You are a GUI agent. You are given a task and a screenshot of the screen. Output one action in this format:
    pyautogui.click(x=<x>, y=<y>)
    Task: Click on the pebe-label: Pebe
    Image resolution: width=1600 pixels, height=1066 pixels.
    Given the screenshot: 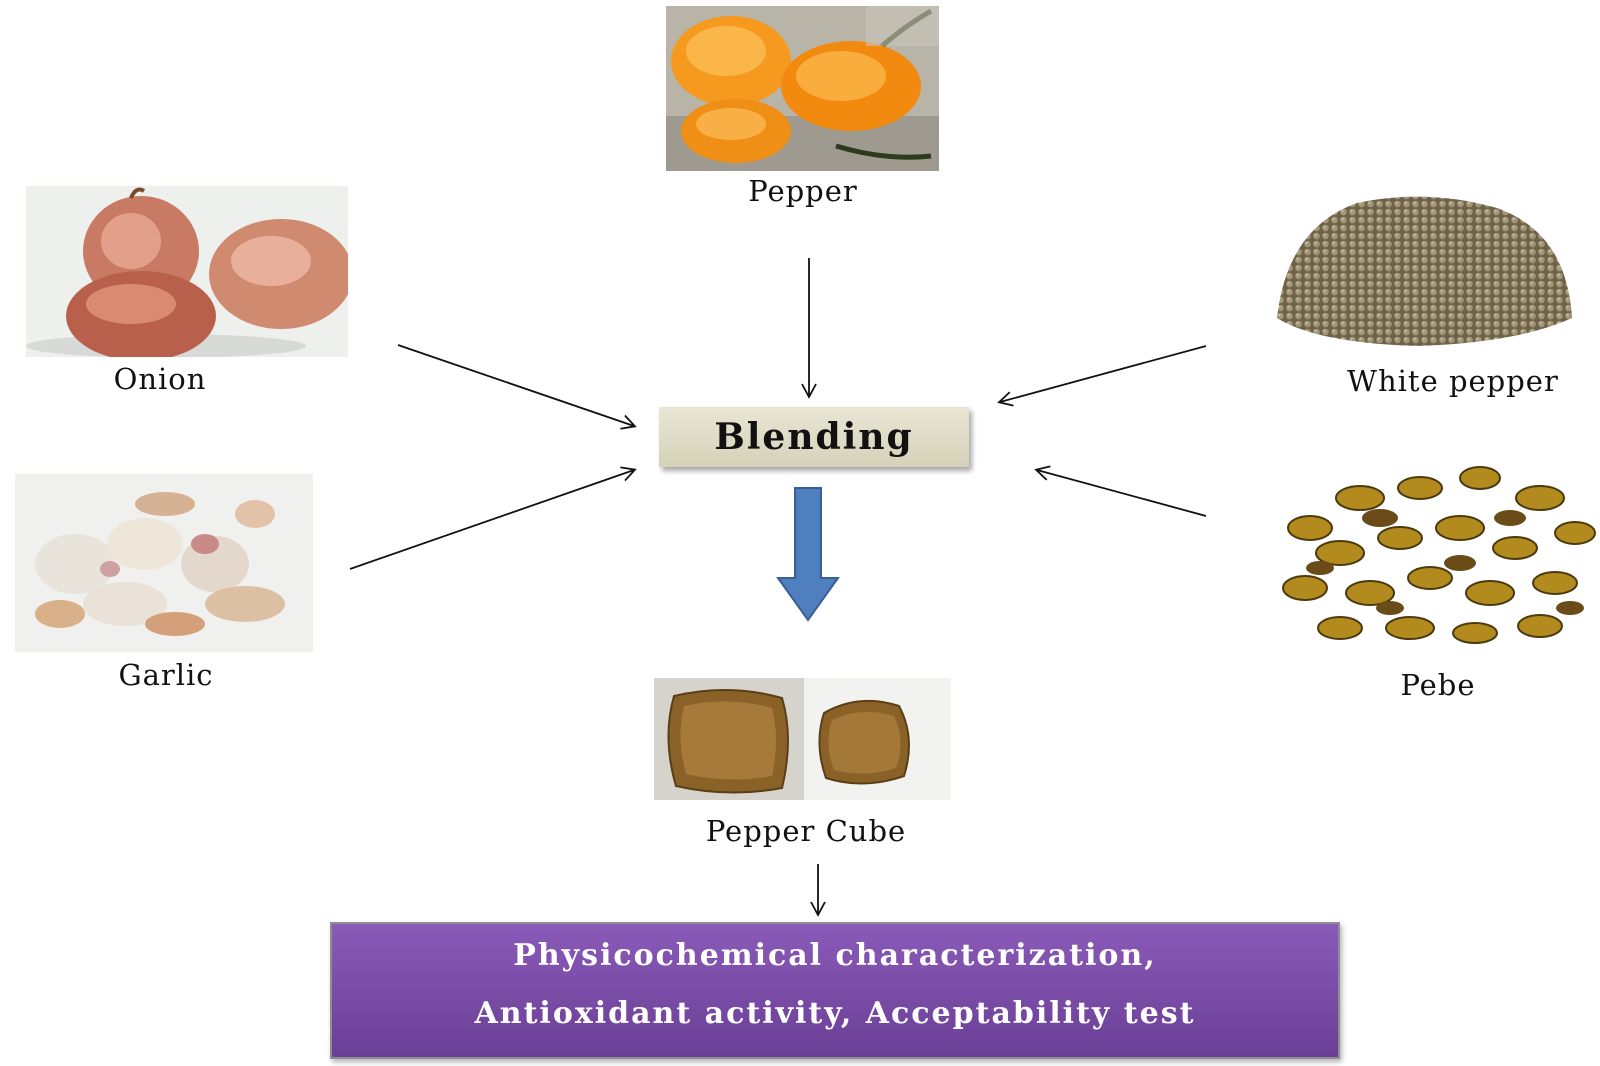 What is the action you would take?
    pyautogui.click(x=1438, y=685)
    